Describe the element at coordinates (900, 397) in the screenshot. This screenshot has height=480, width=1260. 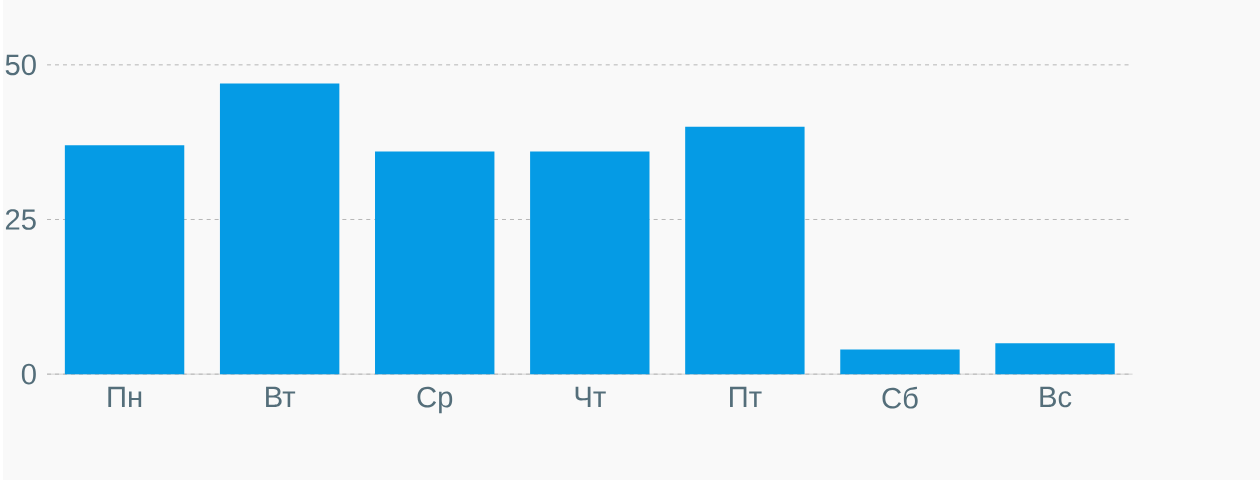
I see `x-tick-label: Сб` at that location.